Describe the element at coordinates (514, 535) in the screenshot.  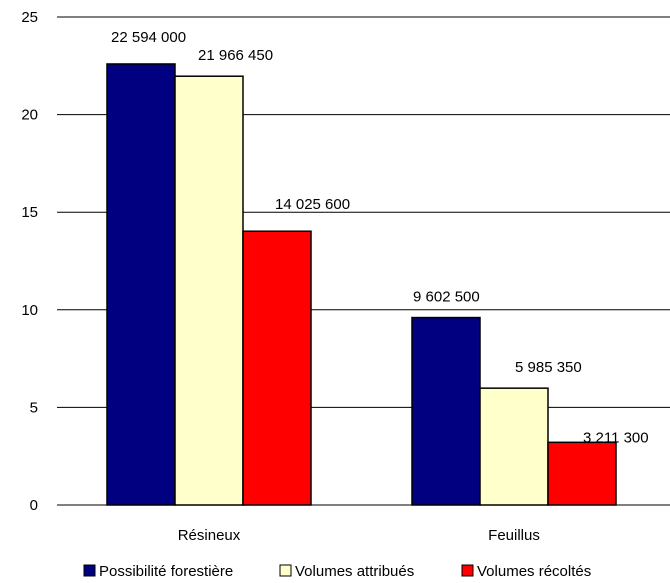
I see `category-label-1: Feuillus` at that location.